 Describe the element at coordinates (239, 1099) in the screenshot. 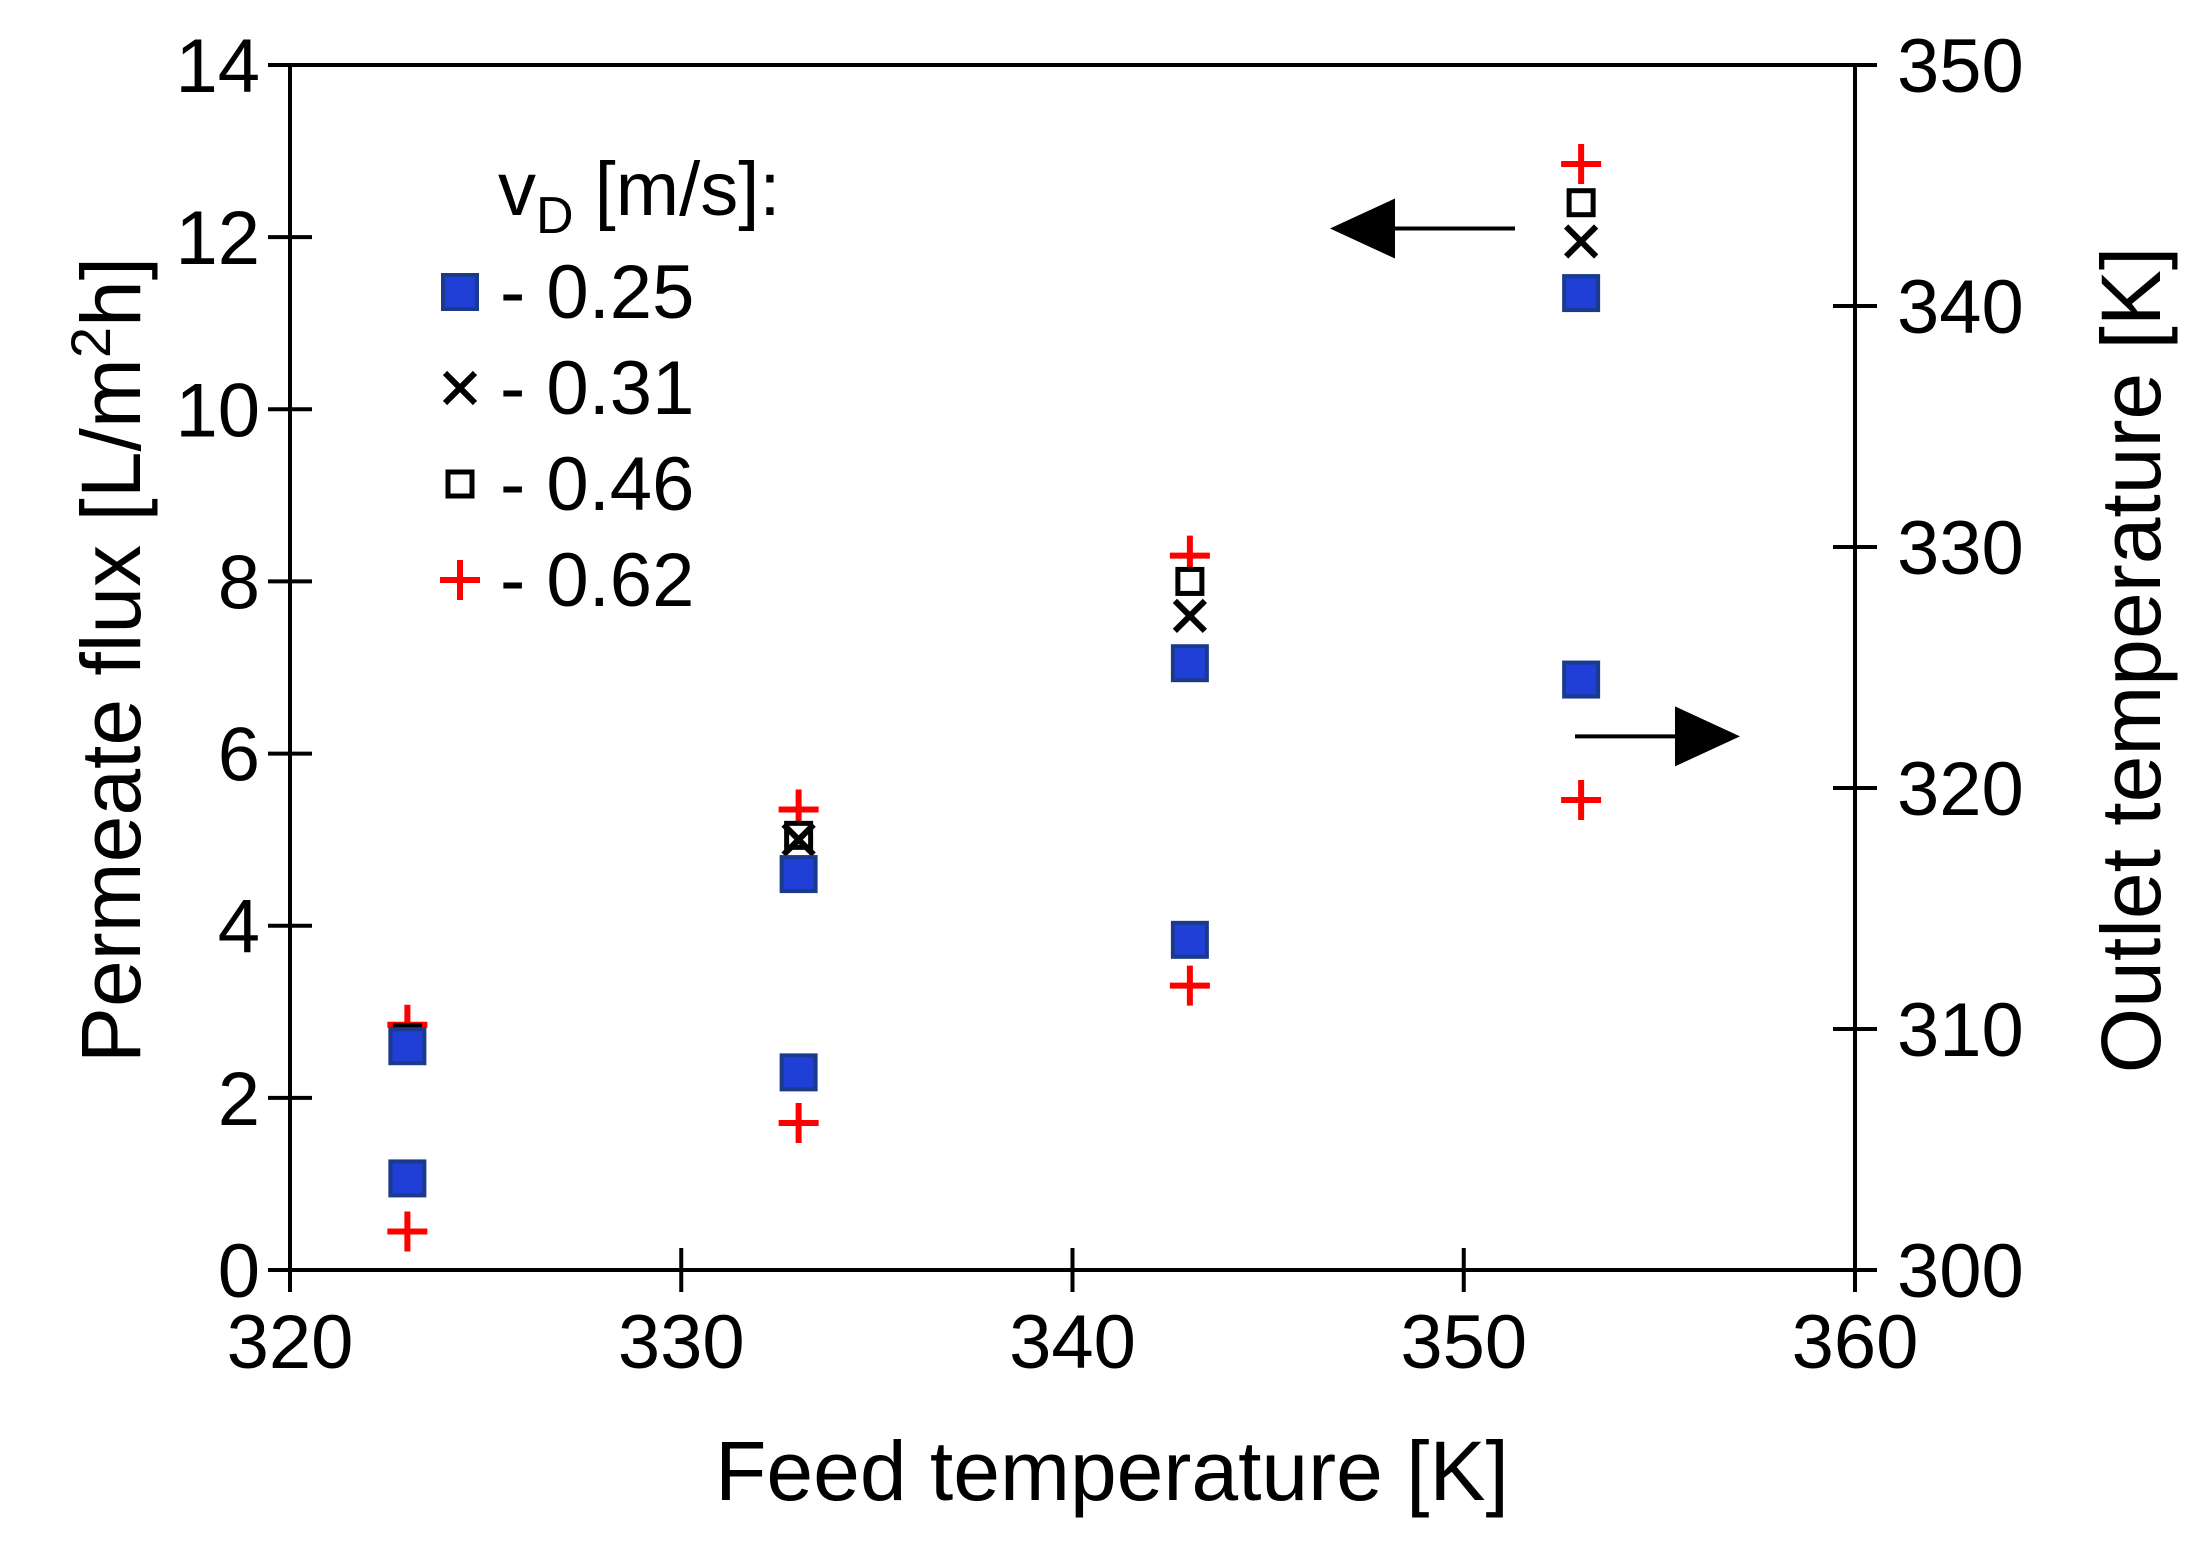

I see `y-left-tick-label: 2` at that location.